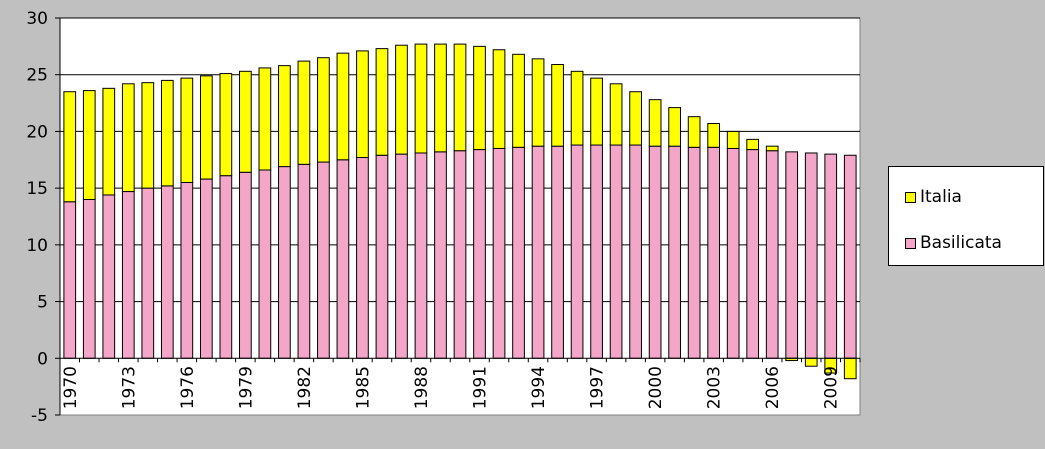 The height and width of the screenshot is (449, 1045). I want to click on legend-label-italia: Italia, so click(941, 197).